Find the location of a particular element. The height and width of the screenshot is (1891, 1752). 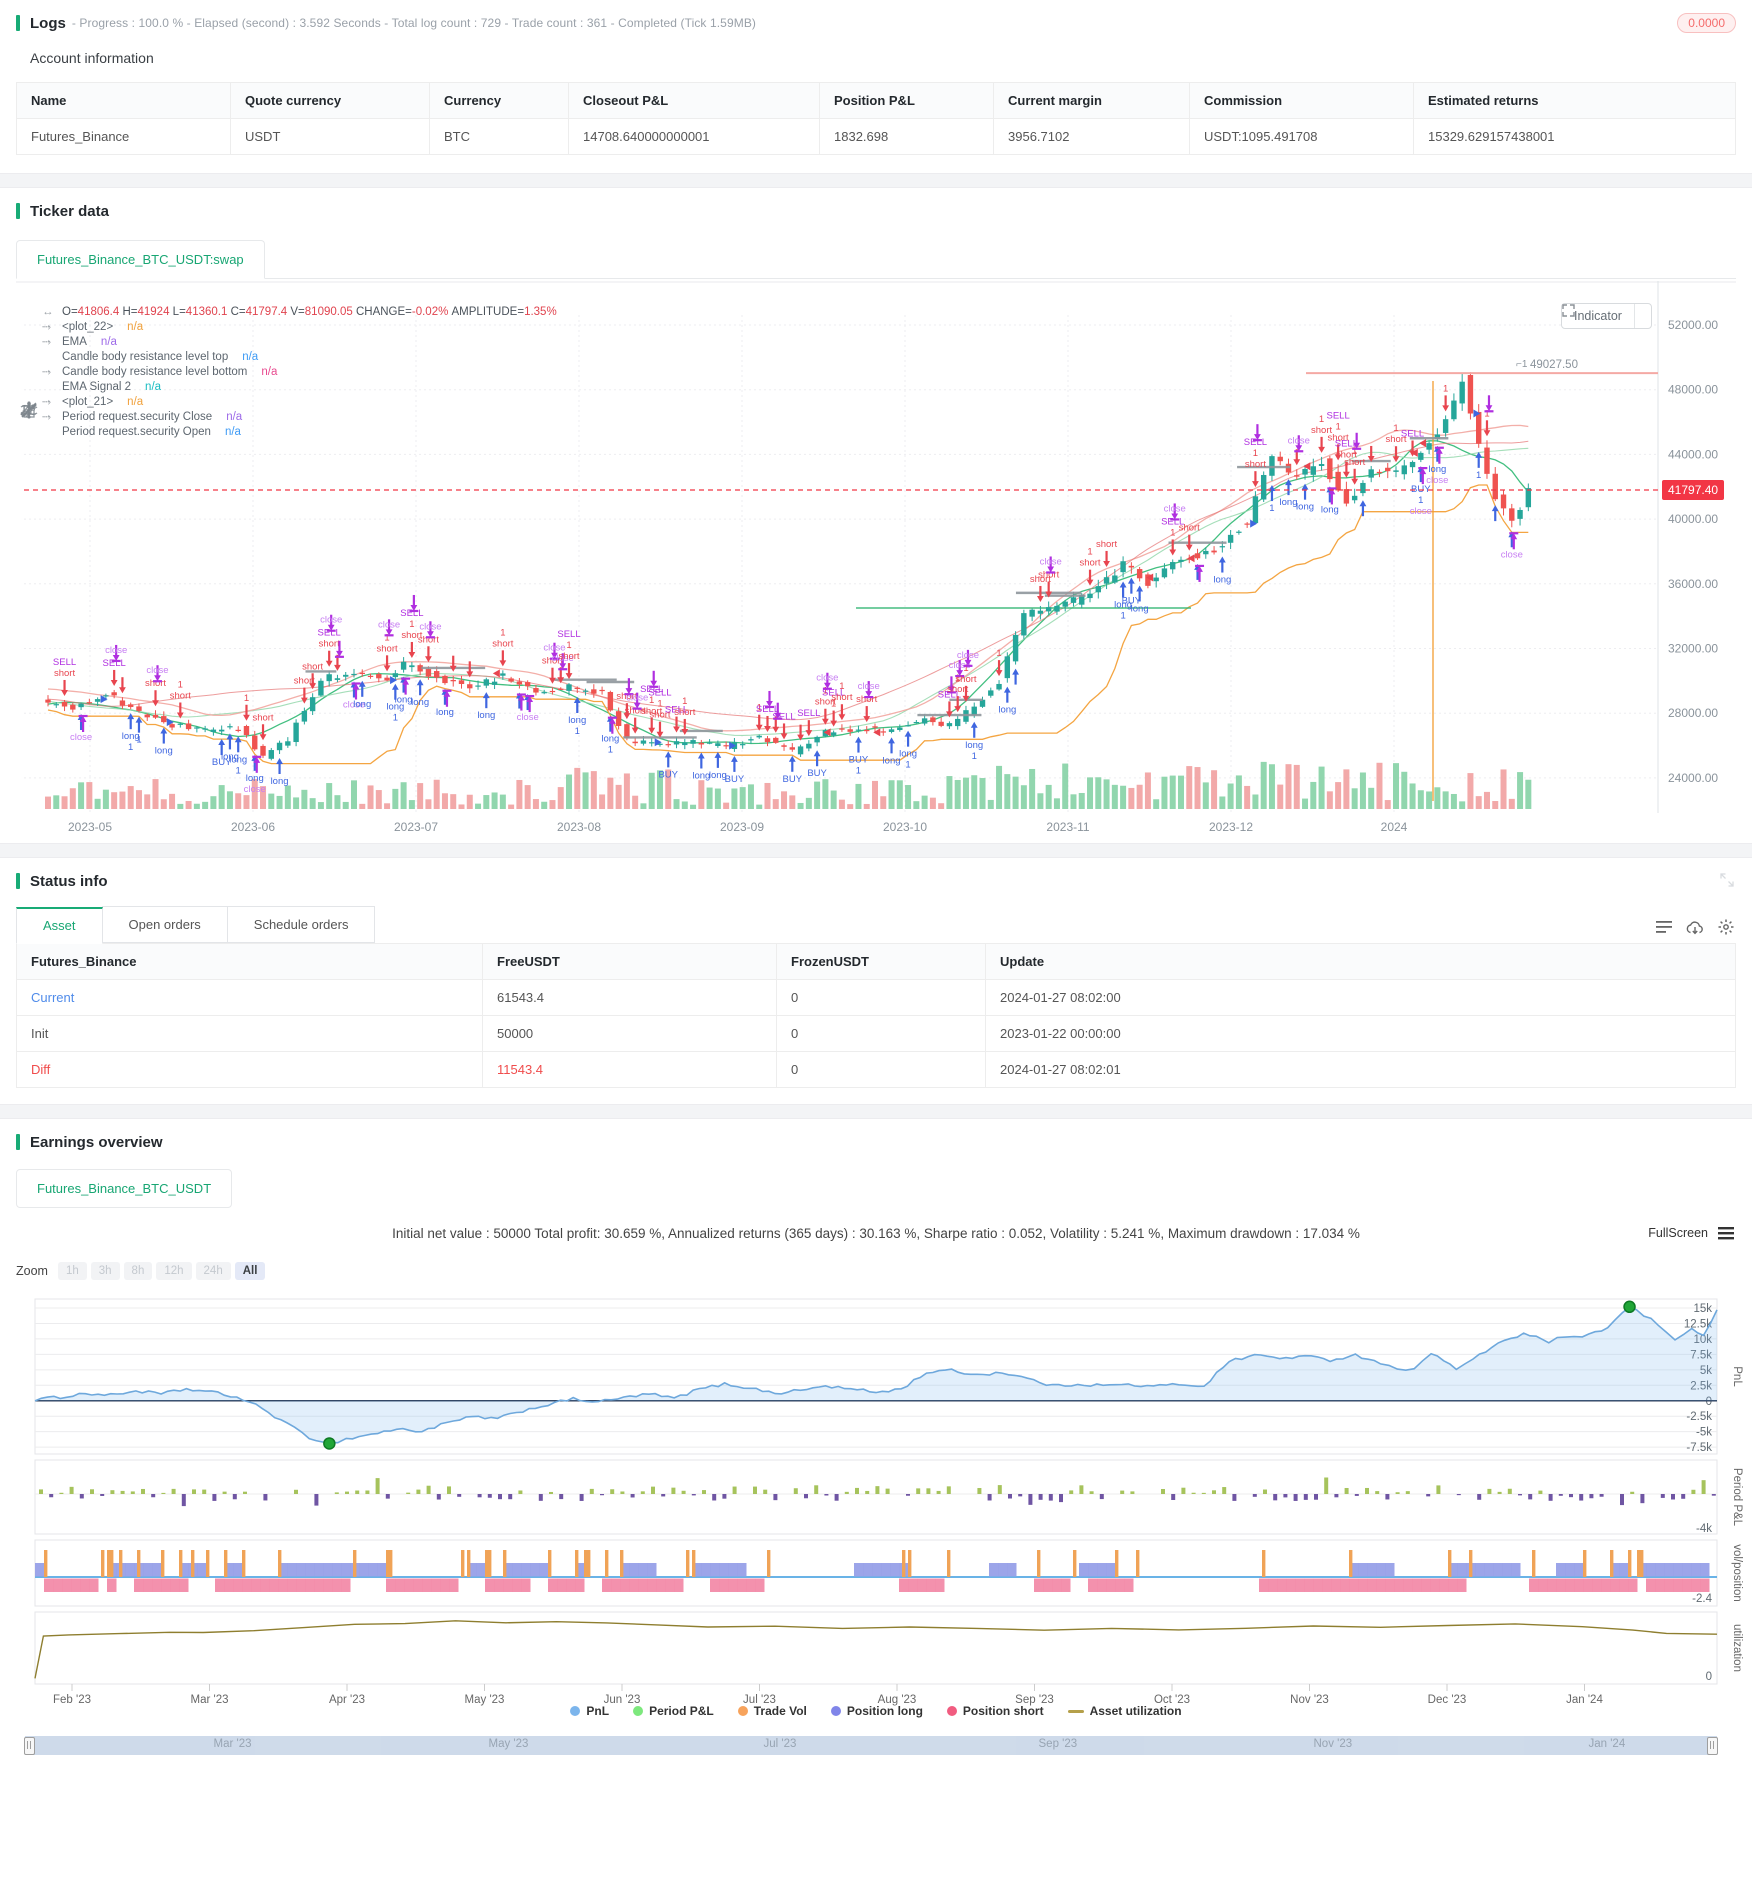

expand-icon is located at coordinates (1606, 312).